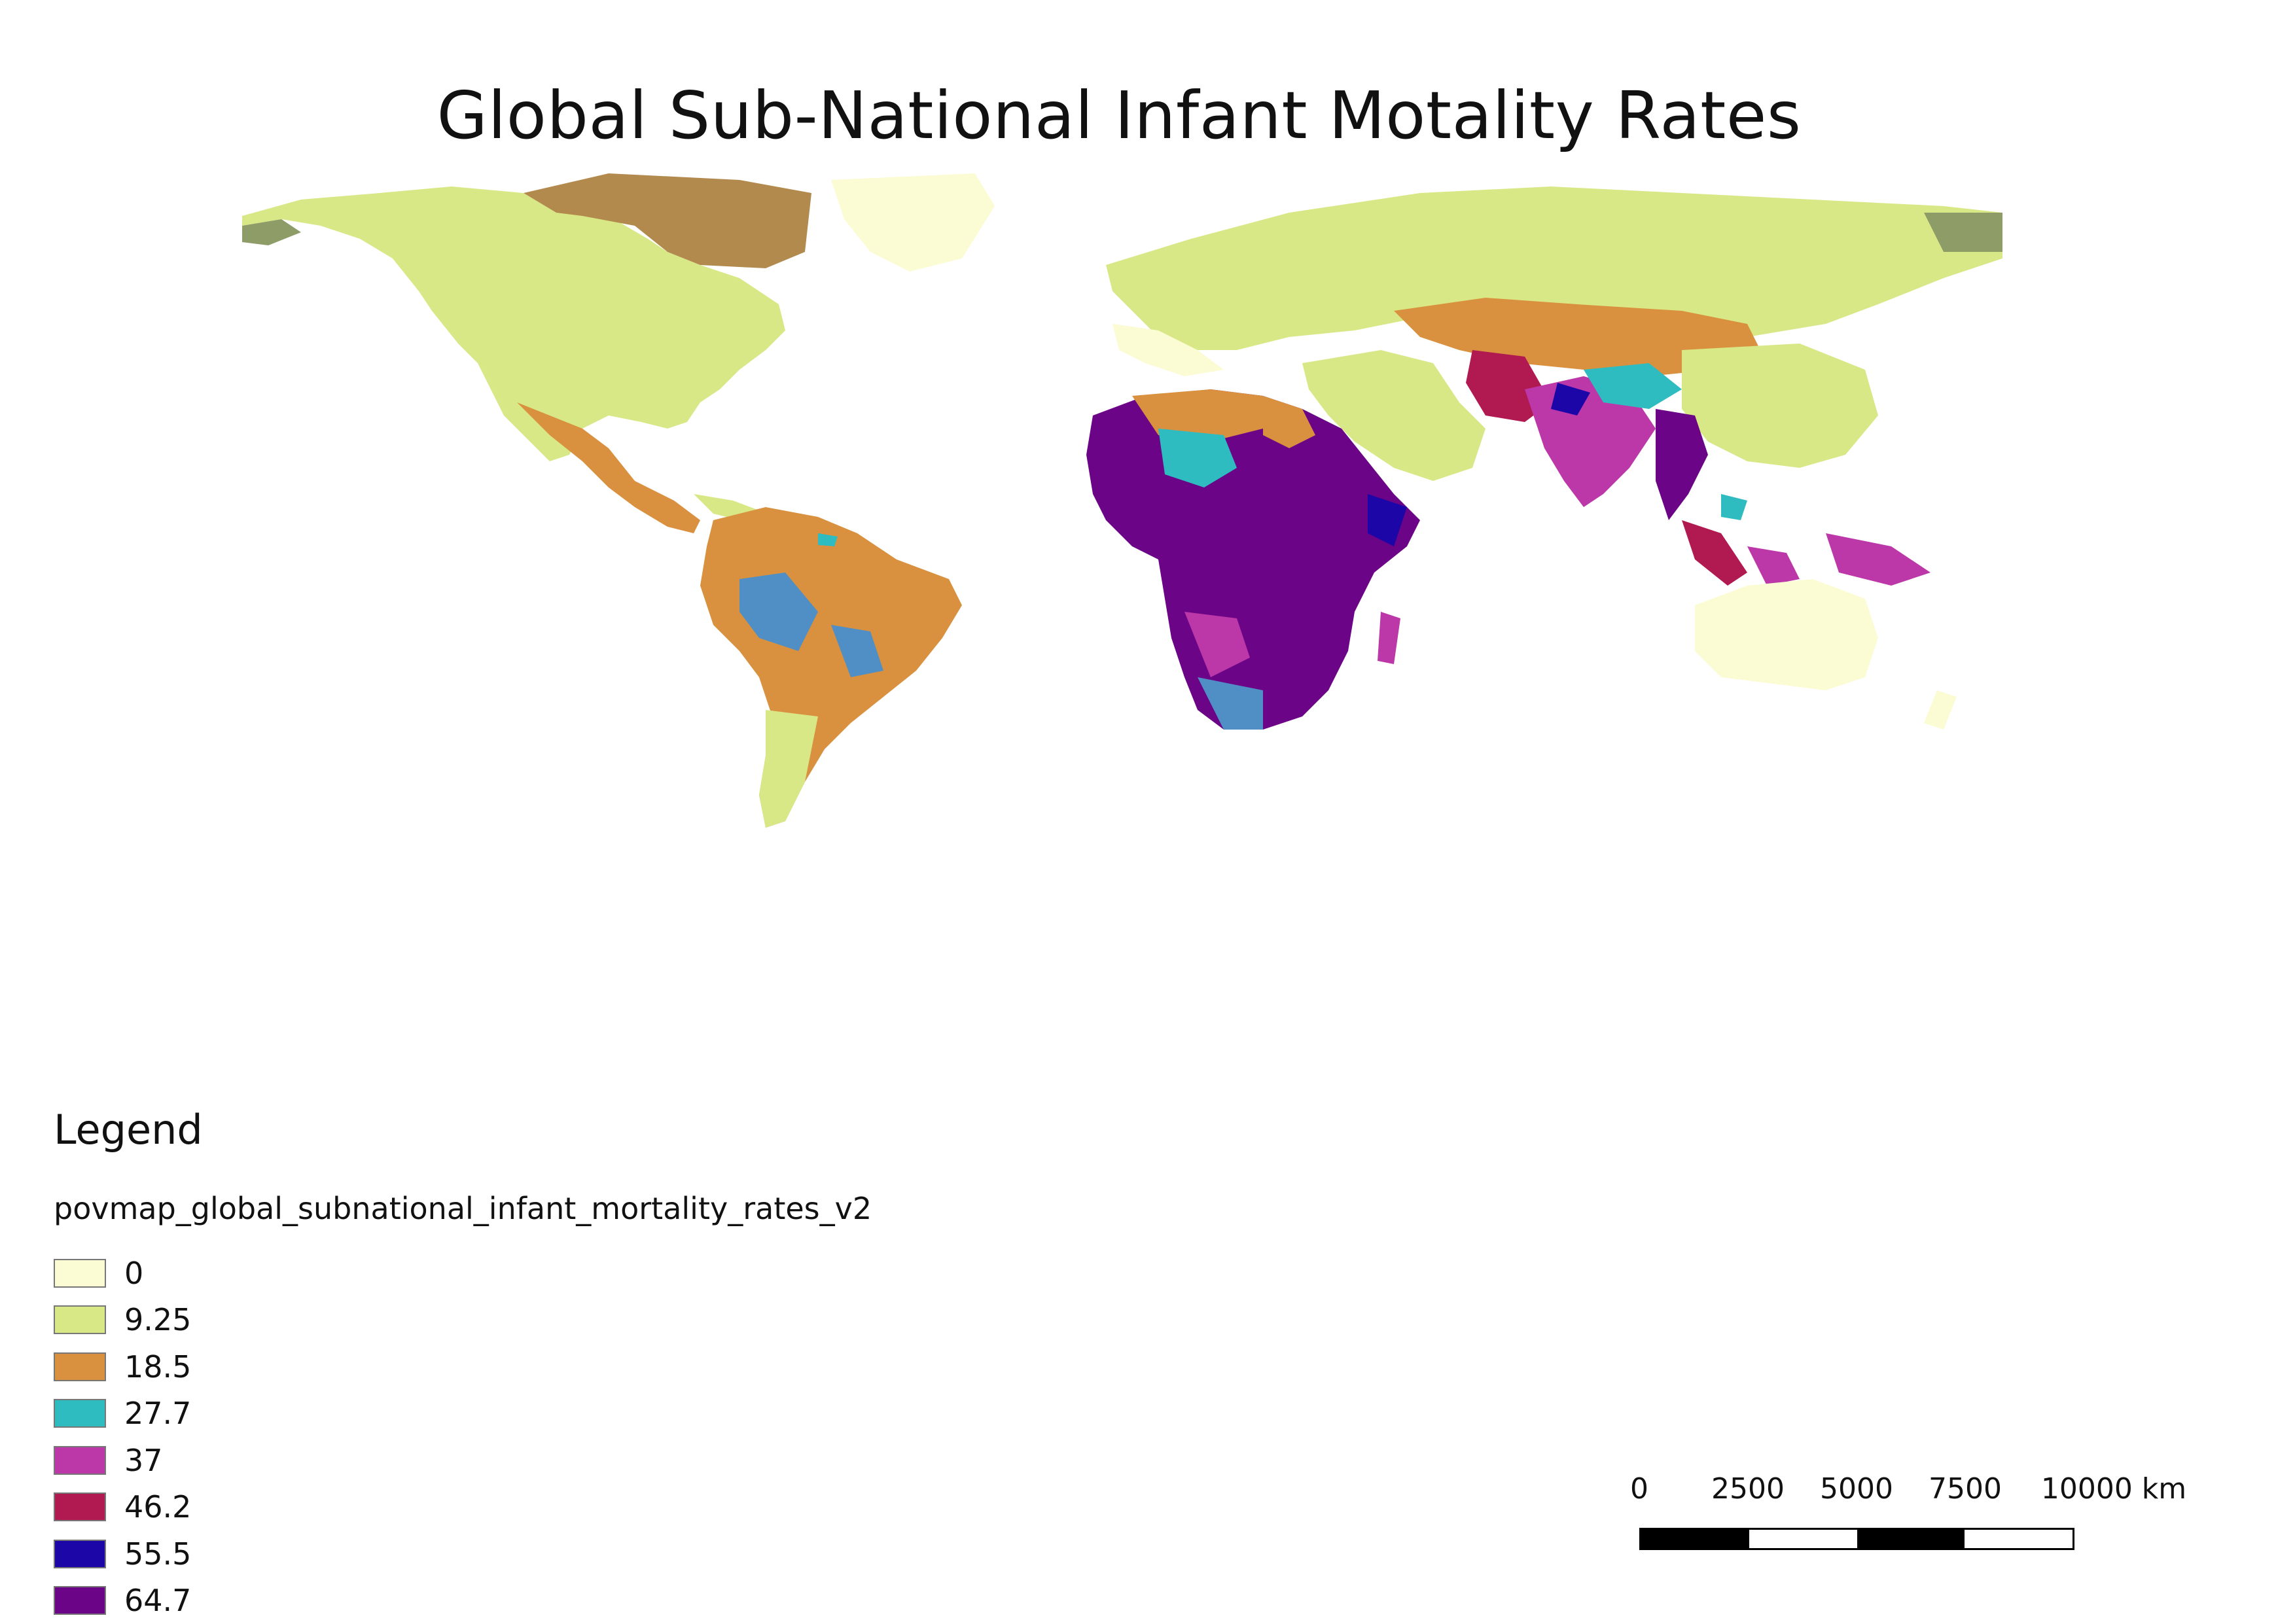  What do you see at coordinates (1806, 540) in the screenshot?
I see `southeast-asia` at bounding box center [1806, 540].